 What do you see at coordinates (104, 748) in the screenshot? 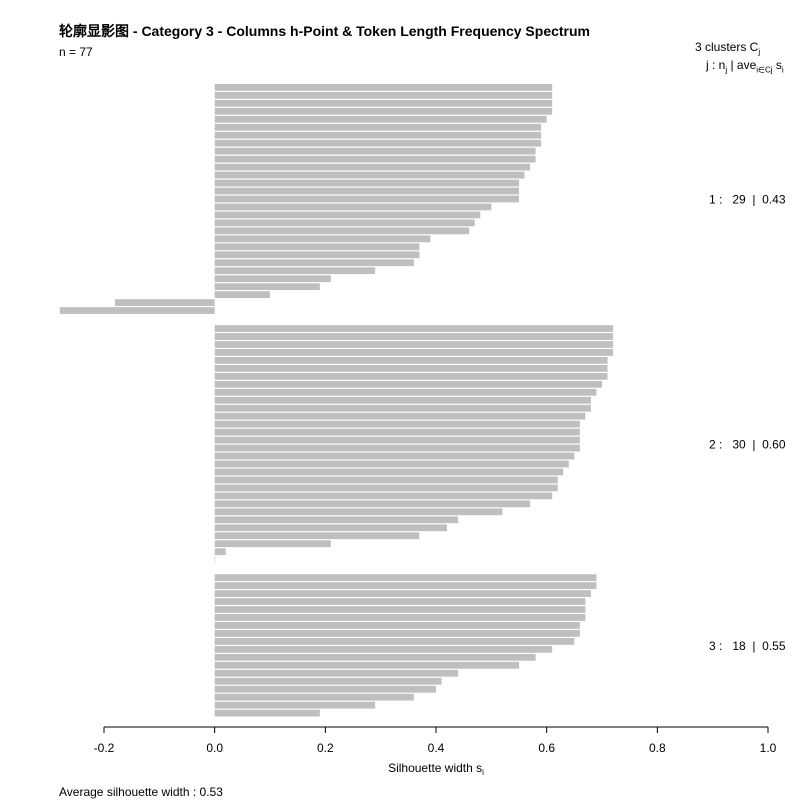
I see `x-tick-label-1: -0.2` at bounding box center [104, 748].